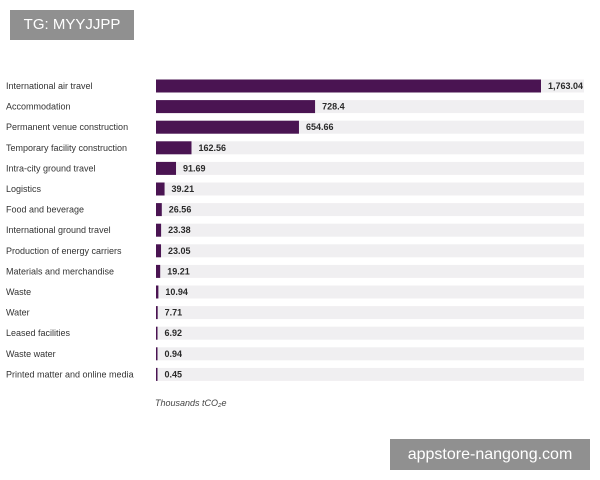 The height and width of the screenshot is (480, 600). I want to click on value-label: 91.69, so click(194, 168).